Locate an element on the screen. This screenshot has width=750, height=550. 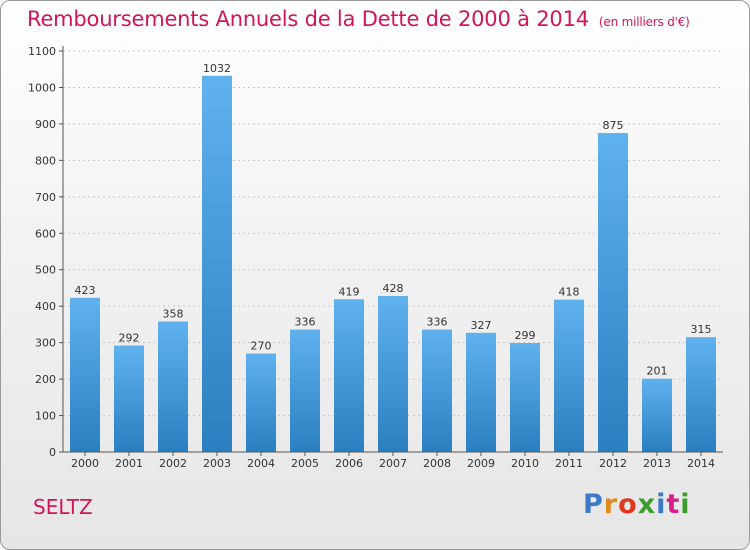
x-tick-label: 2000 is located at coordinates (85, 463).